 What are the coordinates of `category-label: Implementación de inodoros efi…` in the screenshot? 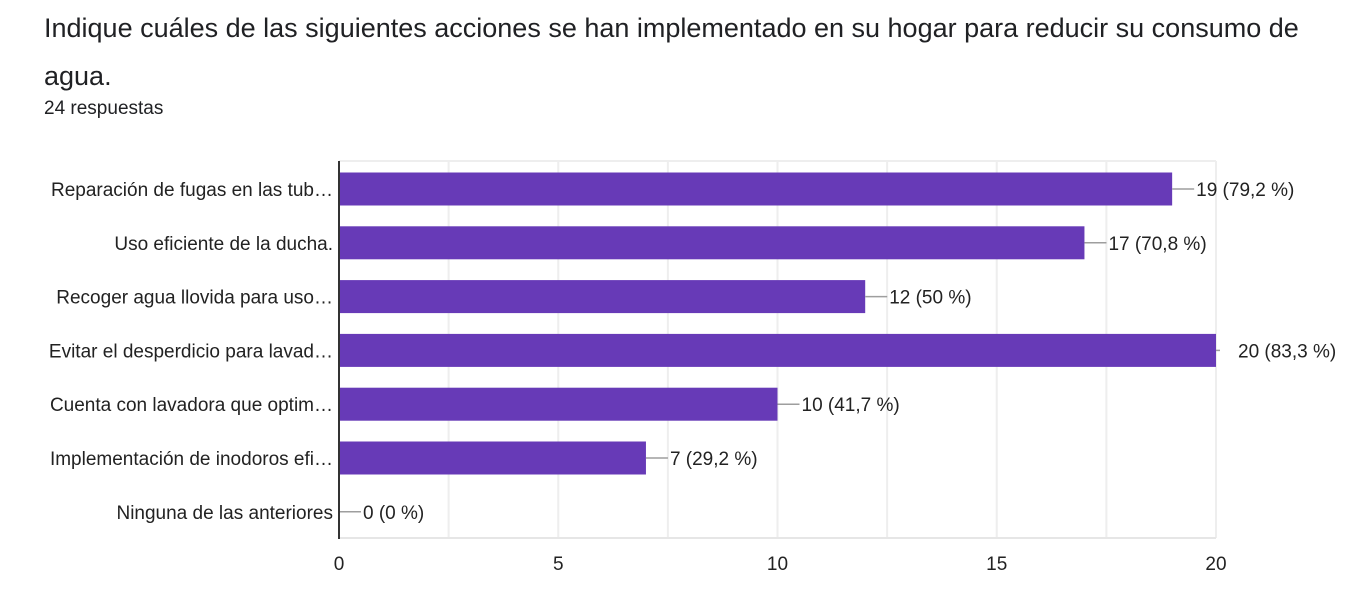 It's located at (191, 459).